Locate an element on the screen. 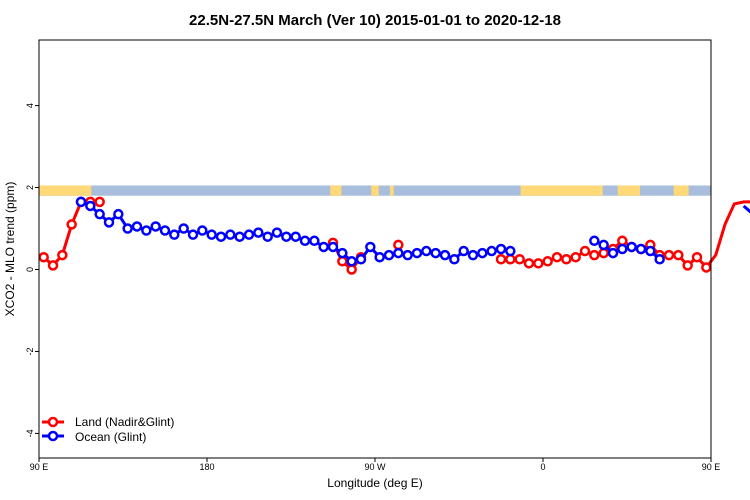 This screenshot has height=500, width=750. y-tick-label: 4 is located at coordinates (30, 105).